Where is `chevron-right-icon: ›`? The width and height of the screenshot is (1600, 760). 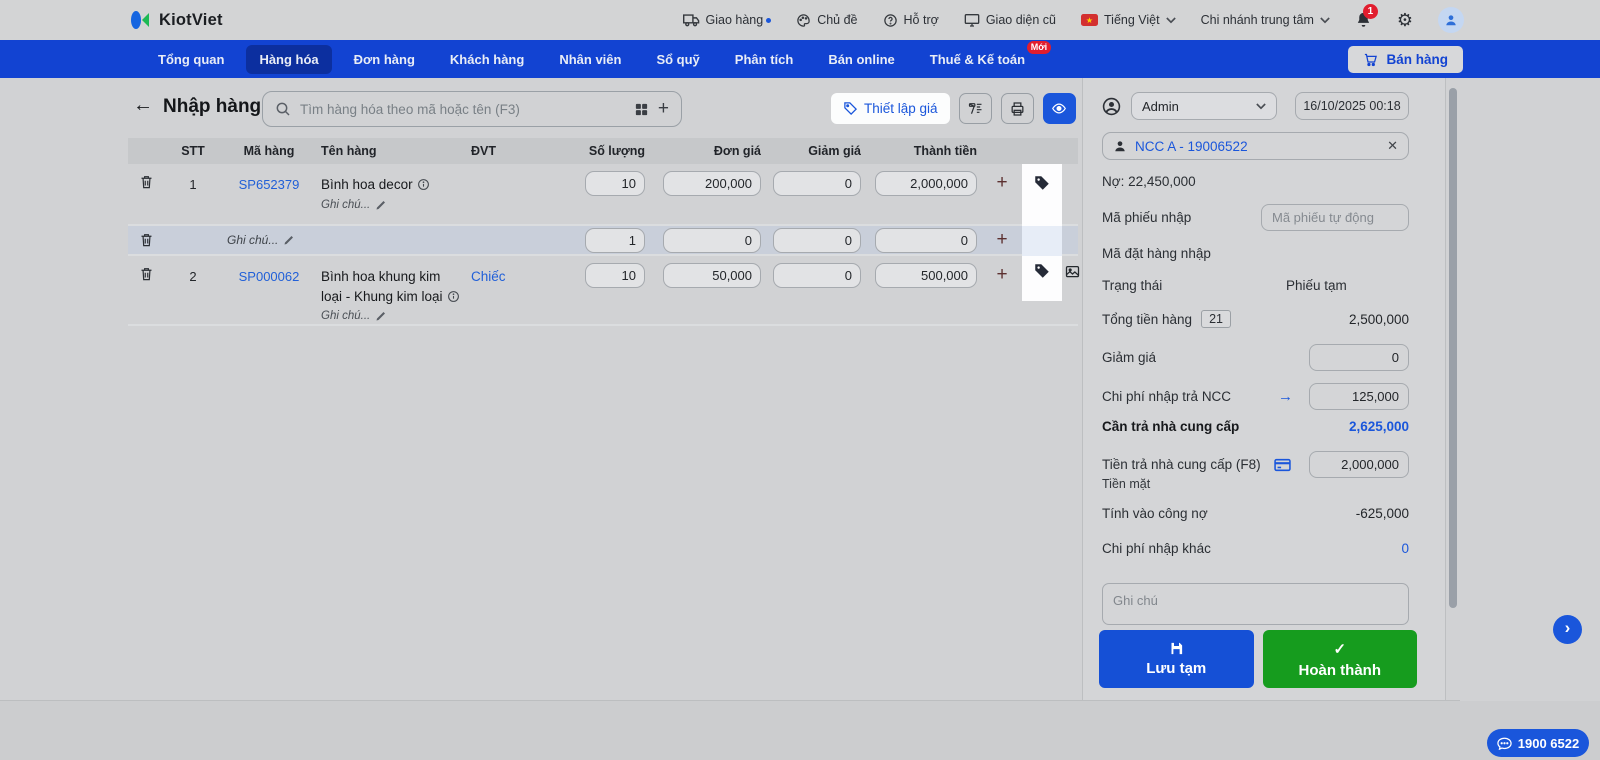
chevron-right-icon: › is located at coordinates (1567, 627).